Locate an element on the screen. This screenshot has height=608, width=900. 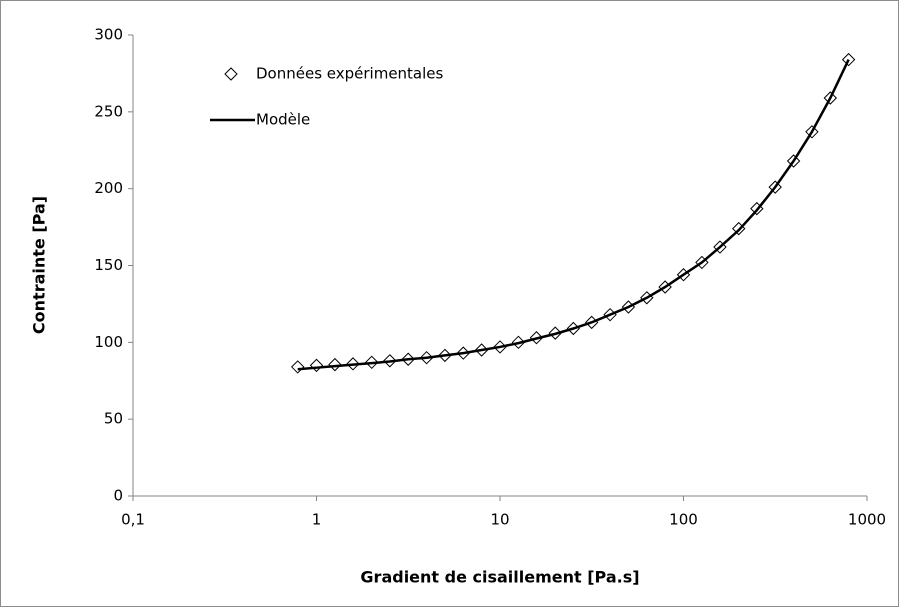
legend-label: Données expérimentales is located at coordinates (350, 74).